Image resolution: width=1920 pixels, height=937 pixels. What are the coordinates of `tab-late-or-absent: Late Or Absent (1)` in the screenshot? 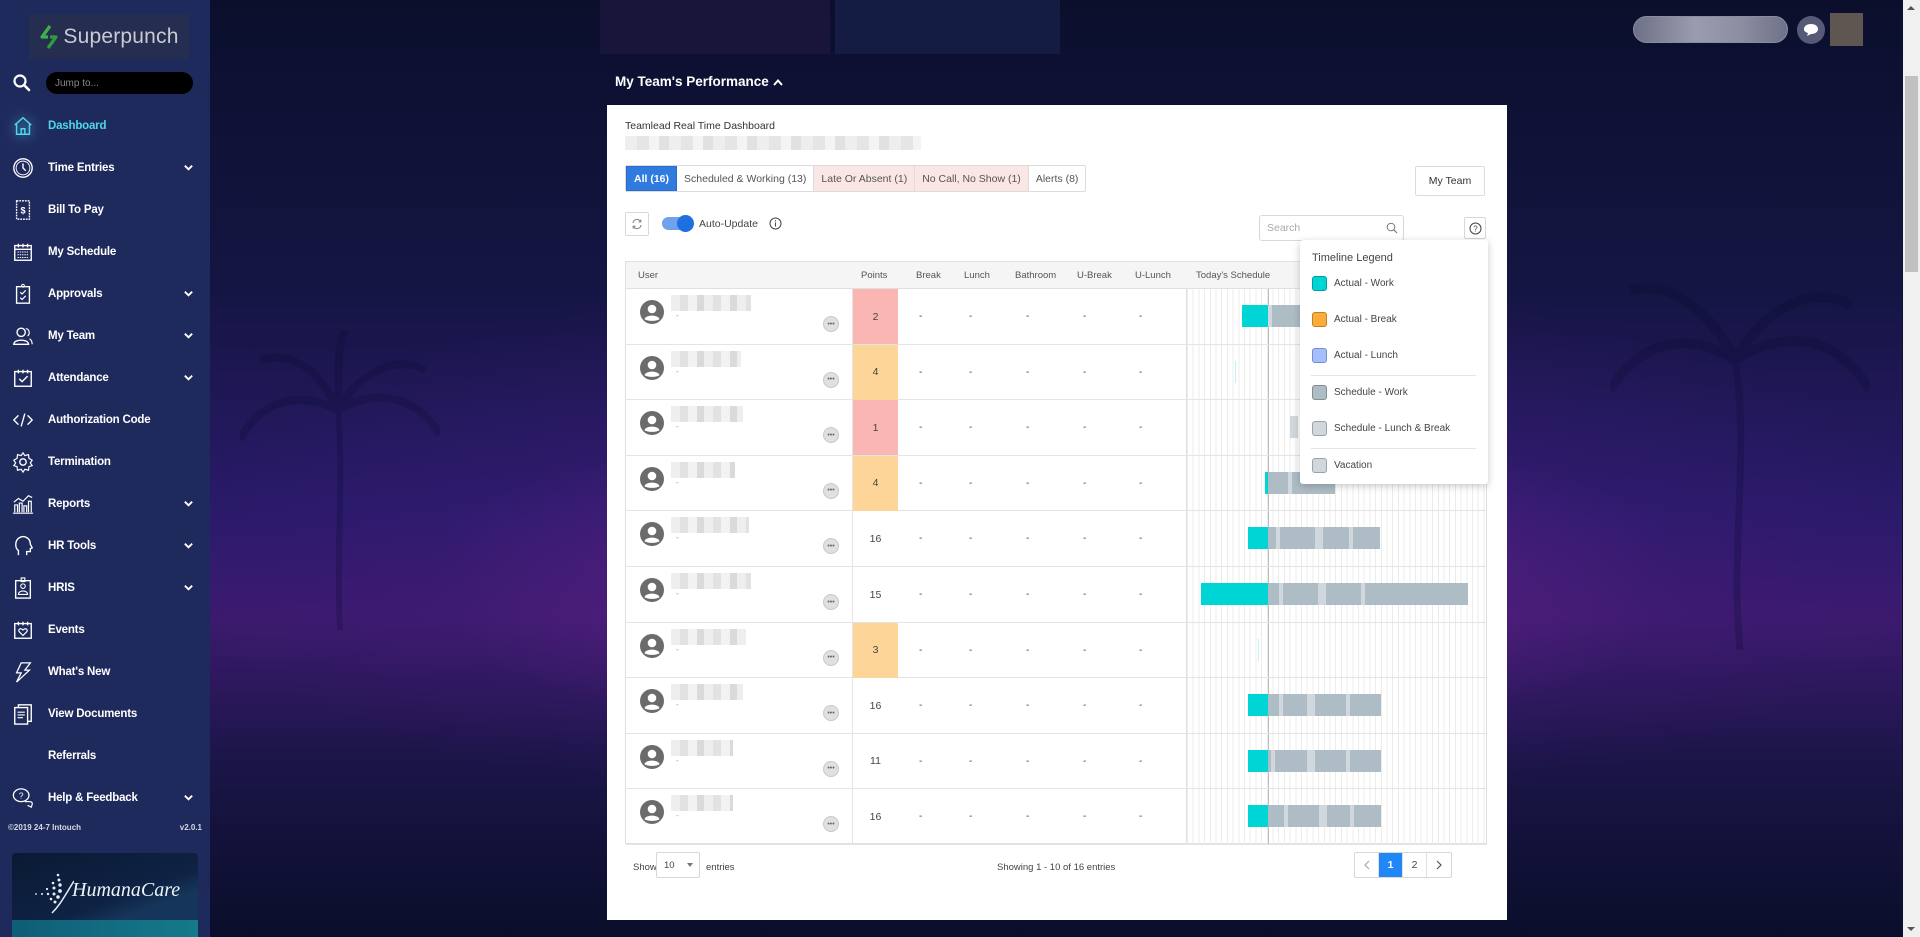 It's located at (865, 178).